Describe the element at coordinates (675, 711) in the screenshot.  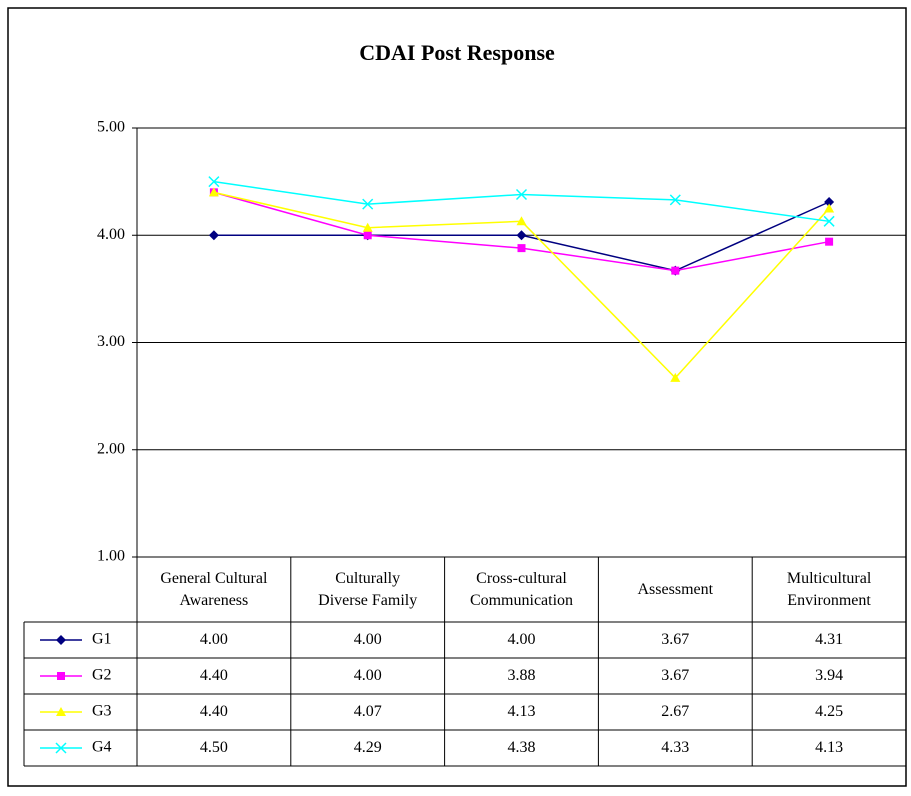
I see `data-value: 2.67` at that location.